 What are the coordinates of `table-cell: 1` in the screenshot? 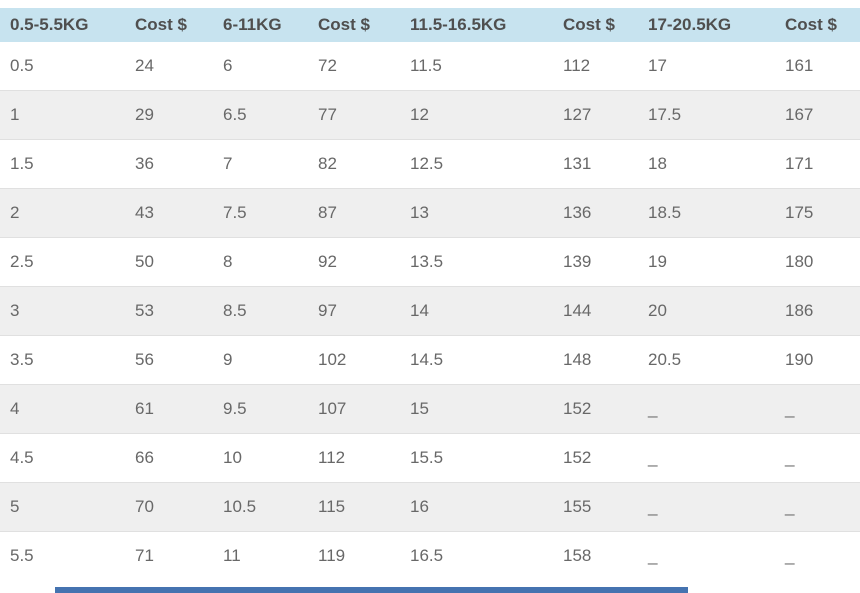 It's located at (15, 114).